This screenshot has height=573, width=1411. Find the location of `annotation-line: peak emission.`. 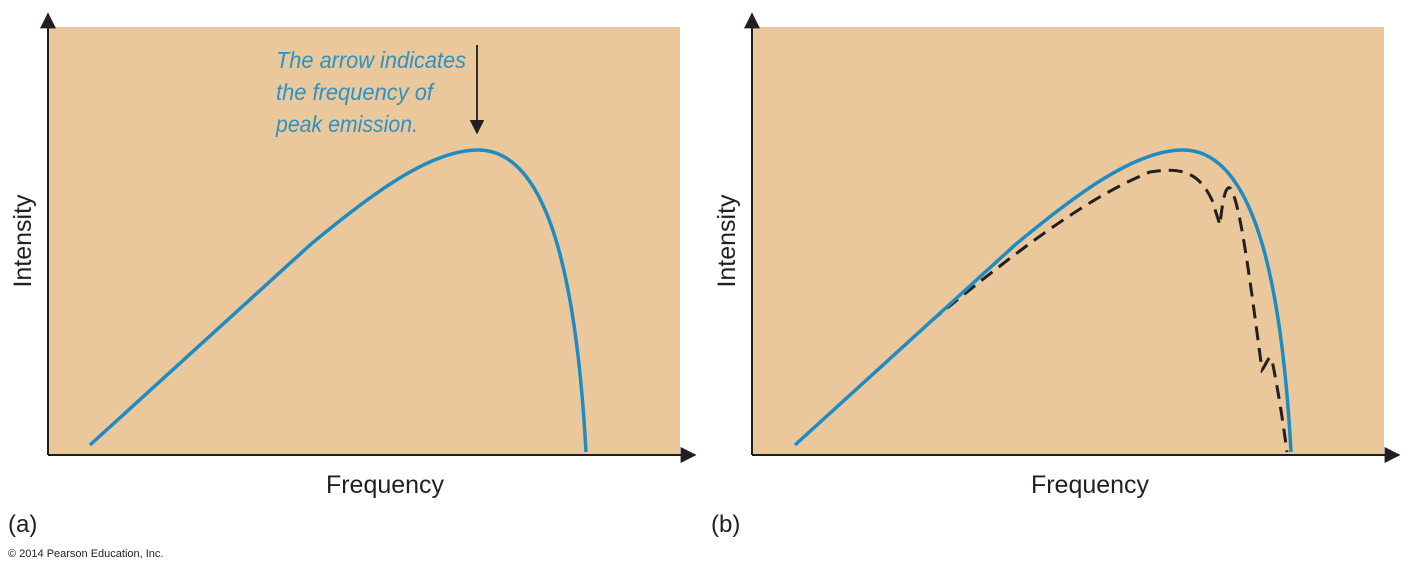

annotation-line: peak emission. is located at coordinates (346, 124).